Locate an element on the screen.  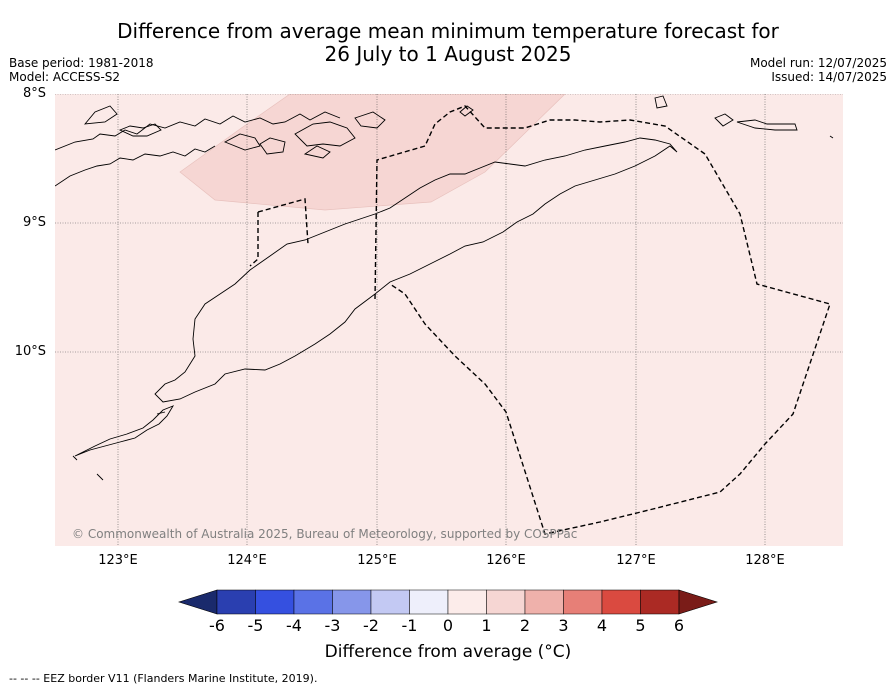
lon-tick-125e: 125°E is located at coordinates (377, 560).